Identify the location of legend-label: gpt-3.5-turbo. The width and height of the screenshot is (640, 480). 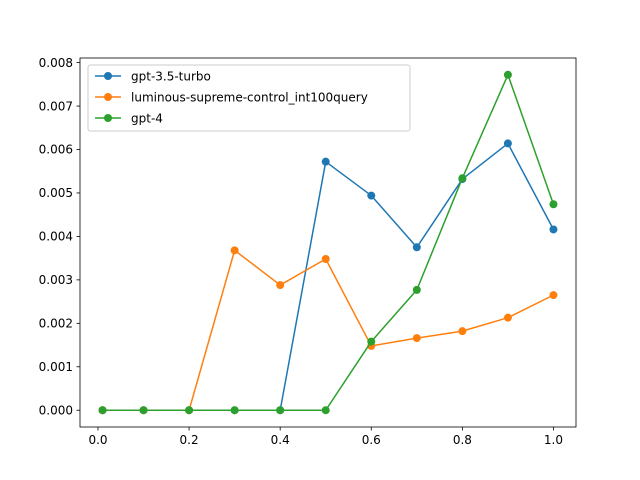
(171, 76).